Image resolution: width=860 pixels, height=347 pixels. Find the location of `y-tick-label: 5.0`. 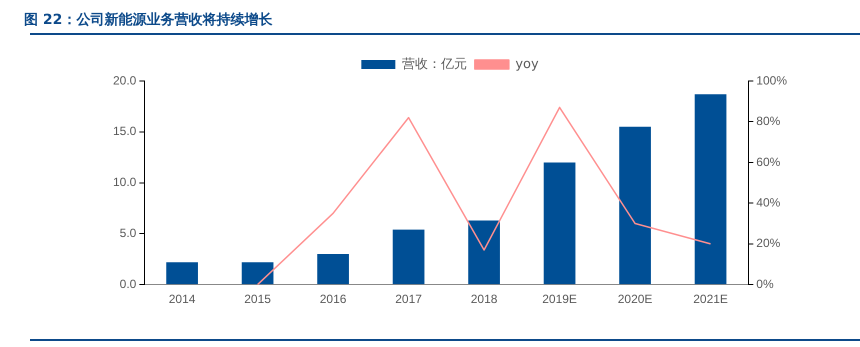

y-tick-label: 5.0 is located at coordinates (128, 233).